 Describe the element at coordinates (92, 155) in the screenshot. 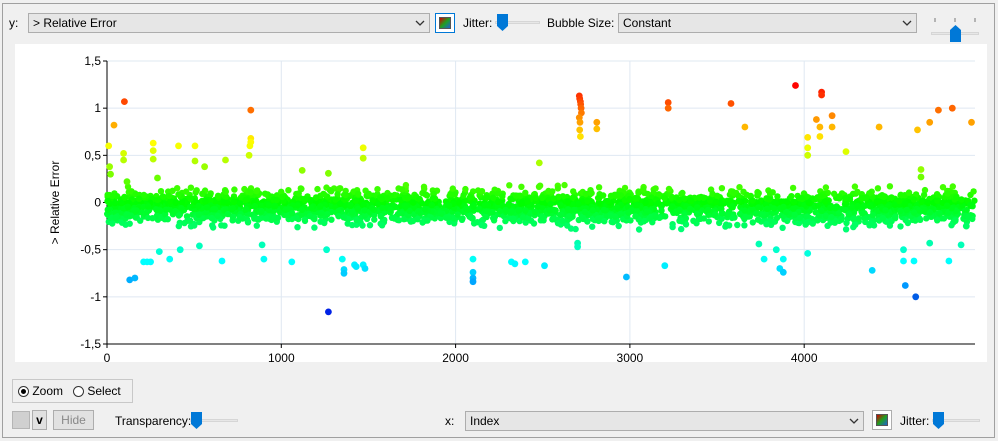

I see `y-tick-label: 0,5` at that location.